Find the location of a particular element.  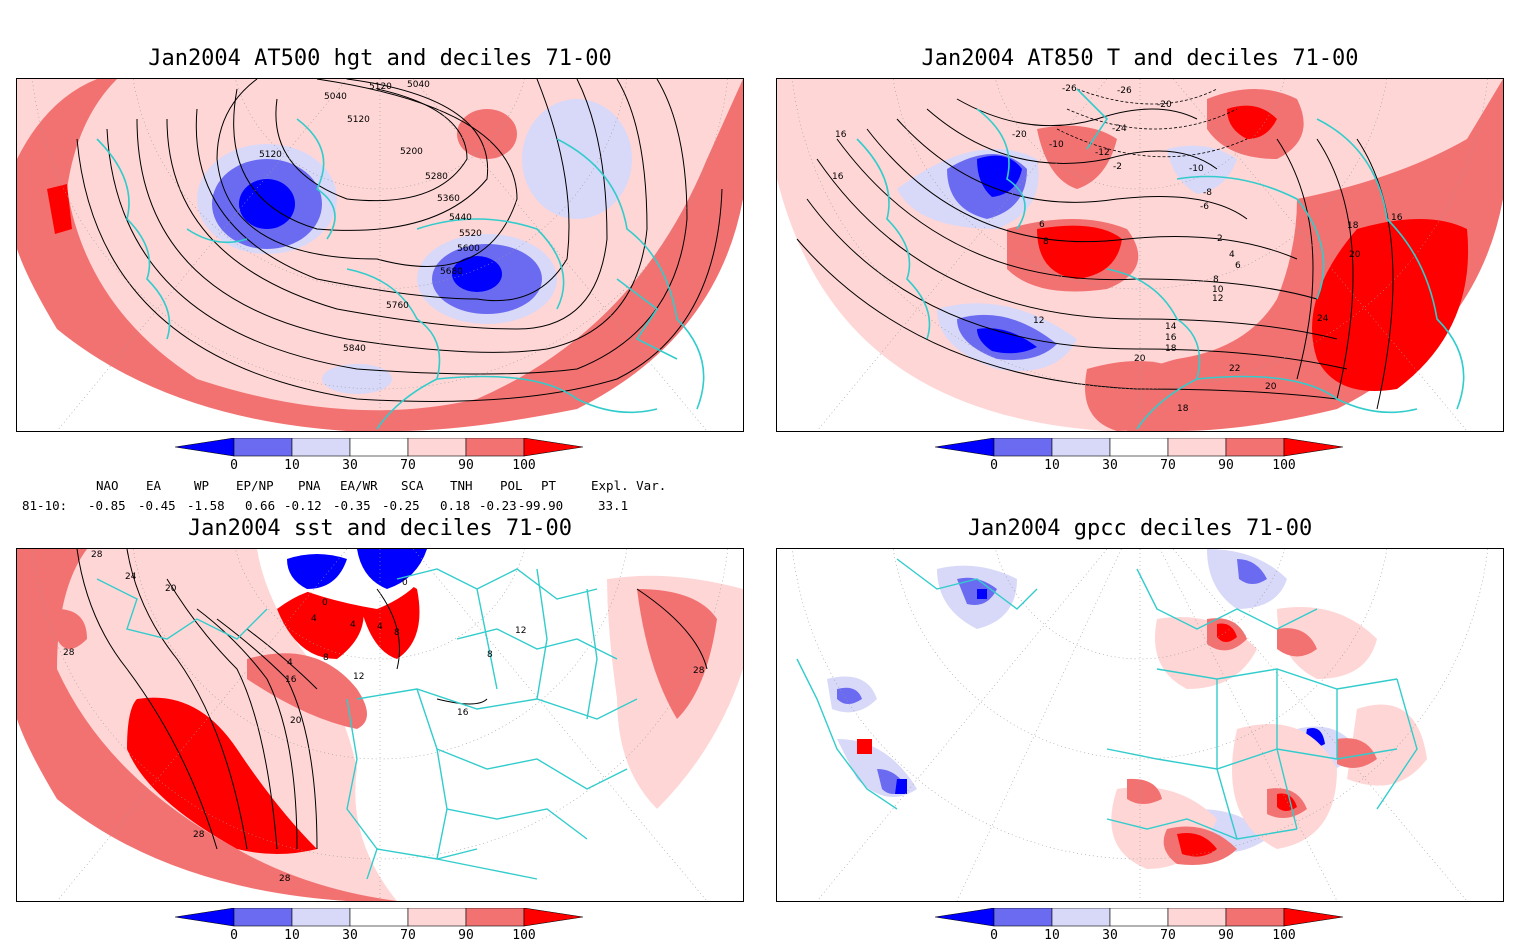

panel-title-sst: Jan2004 sst and deciles 71-00 is located at coordinates (380, 528).